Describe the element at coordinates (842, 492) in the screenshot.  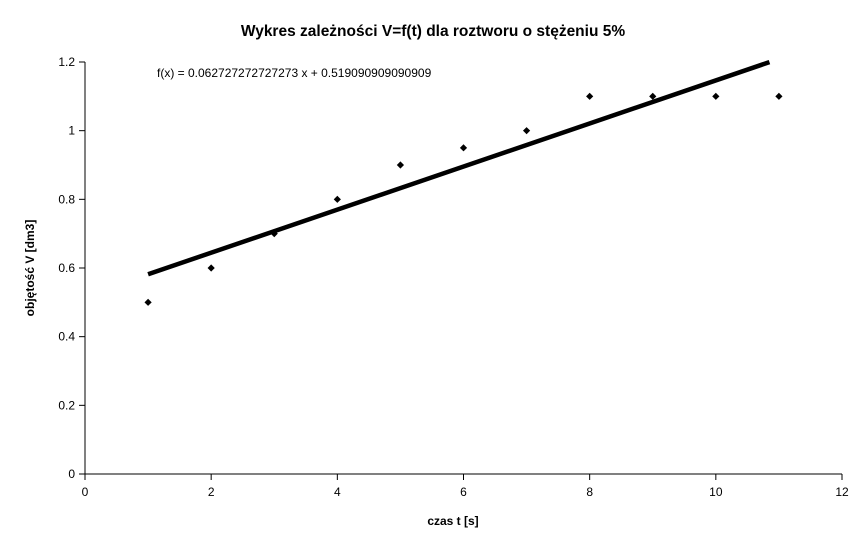
I see `x-tick-label: 12` at that location.